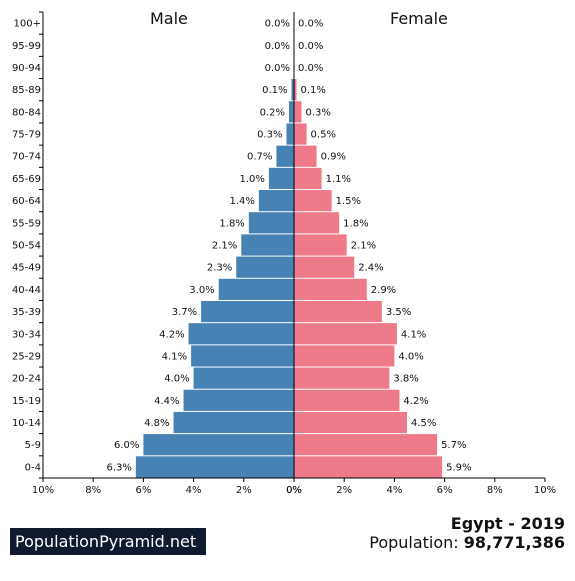  Describe the element at coordinates (453, 445) in the screenshot. I see `female-value-label: 5.7%` at that location.